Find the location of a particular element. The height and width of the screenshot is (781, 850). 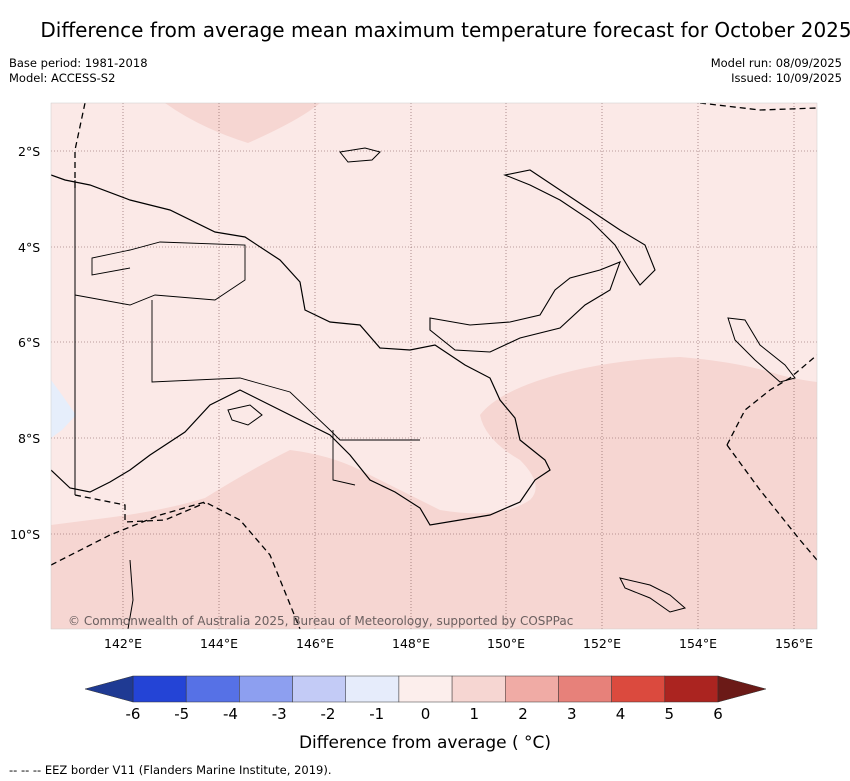

colorbar-tick-label: 2 is located at coordinates (523, 714).